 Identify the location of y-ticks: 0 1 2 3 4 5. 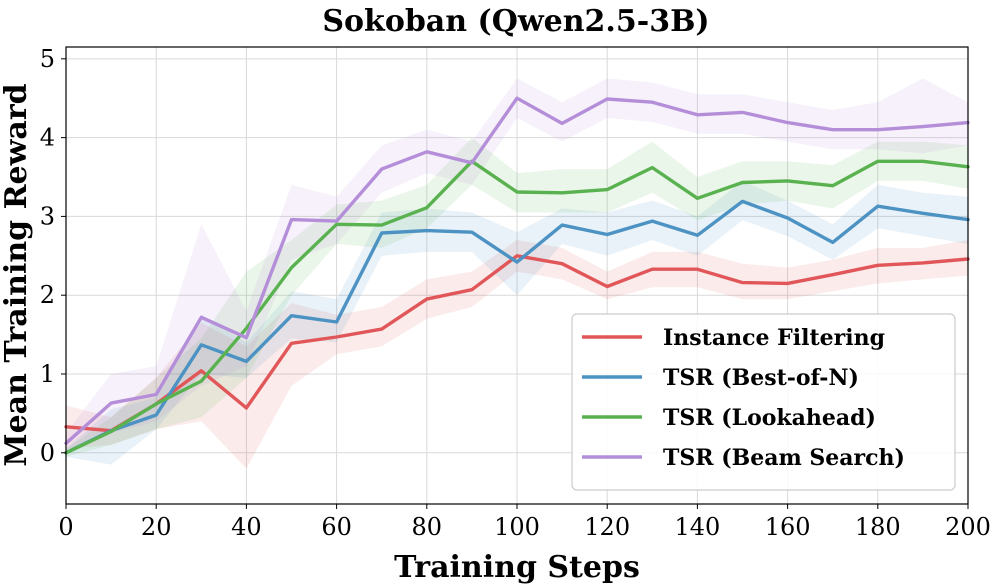
(53, 256).